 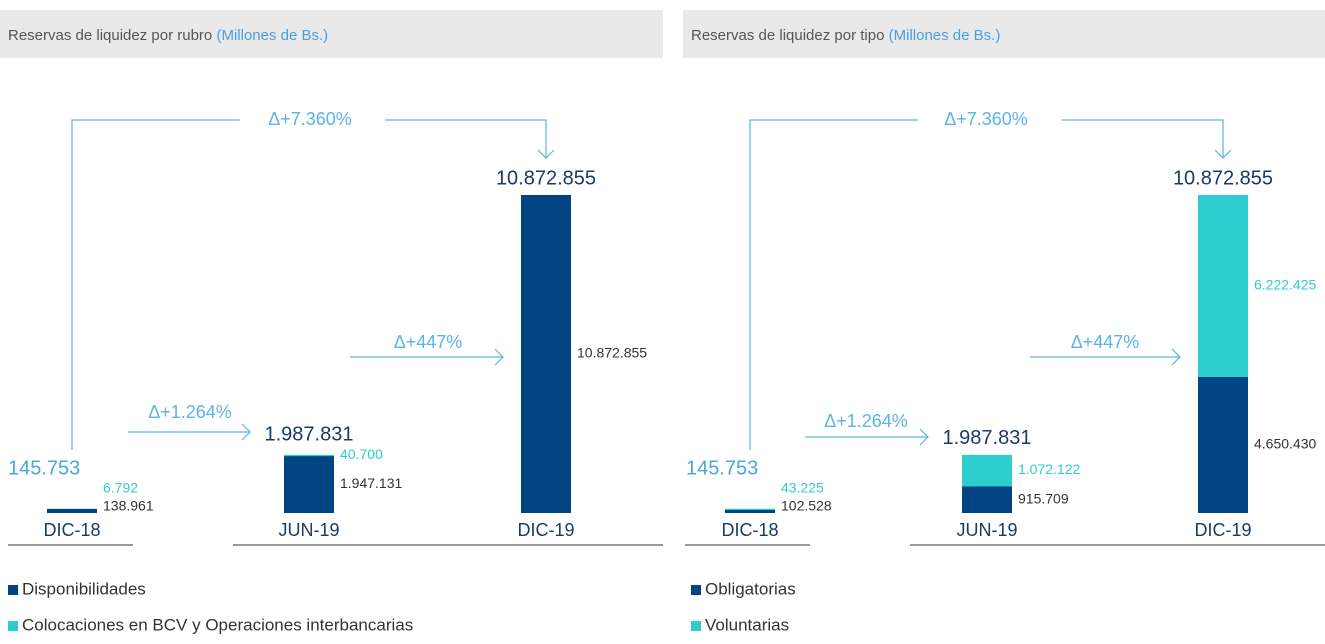 What do you see at coordinates (110, 35) in the screenshot?
I see `title-text: Reservas de liquidez por rubro` at bounding box center [110, 35].